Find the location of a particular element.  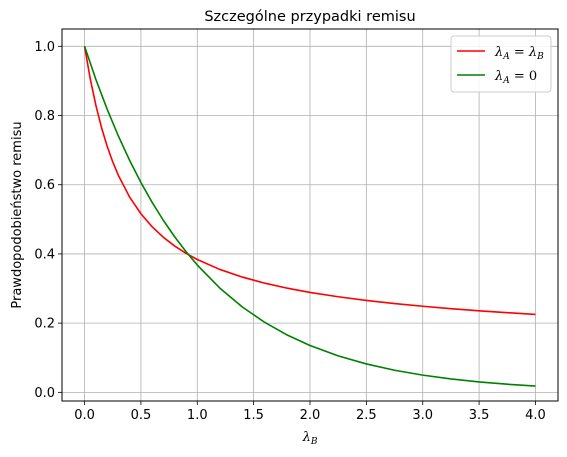

x-tick-label: 4.0 is located at coordinates (535, 415).